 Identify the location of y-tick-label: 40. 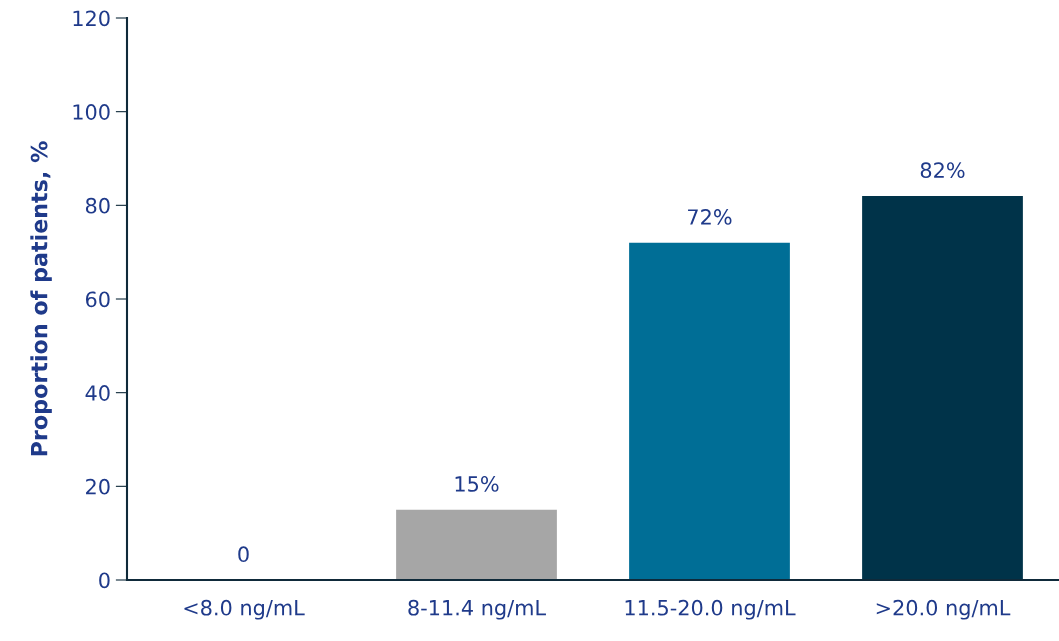
(97, 393).